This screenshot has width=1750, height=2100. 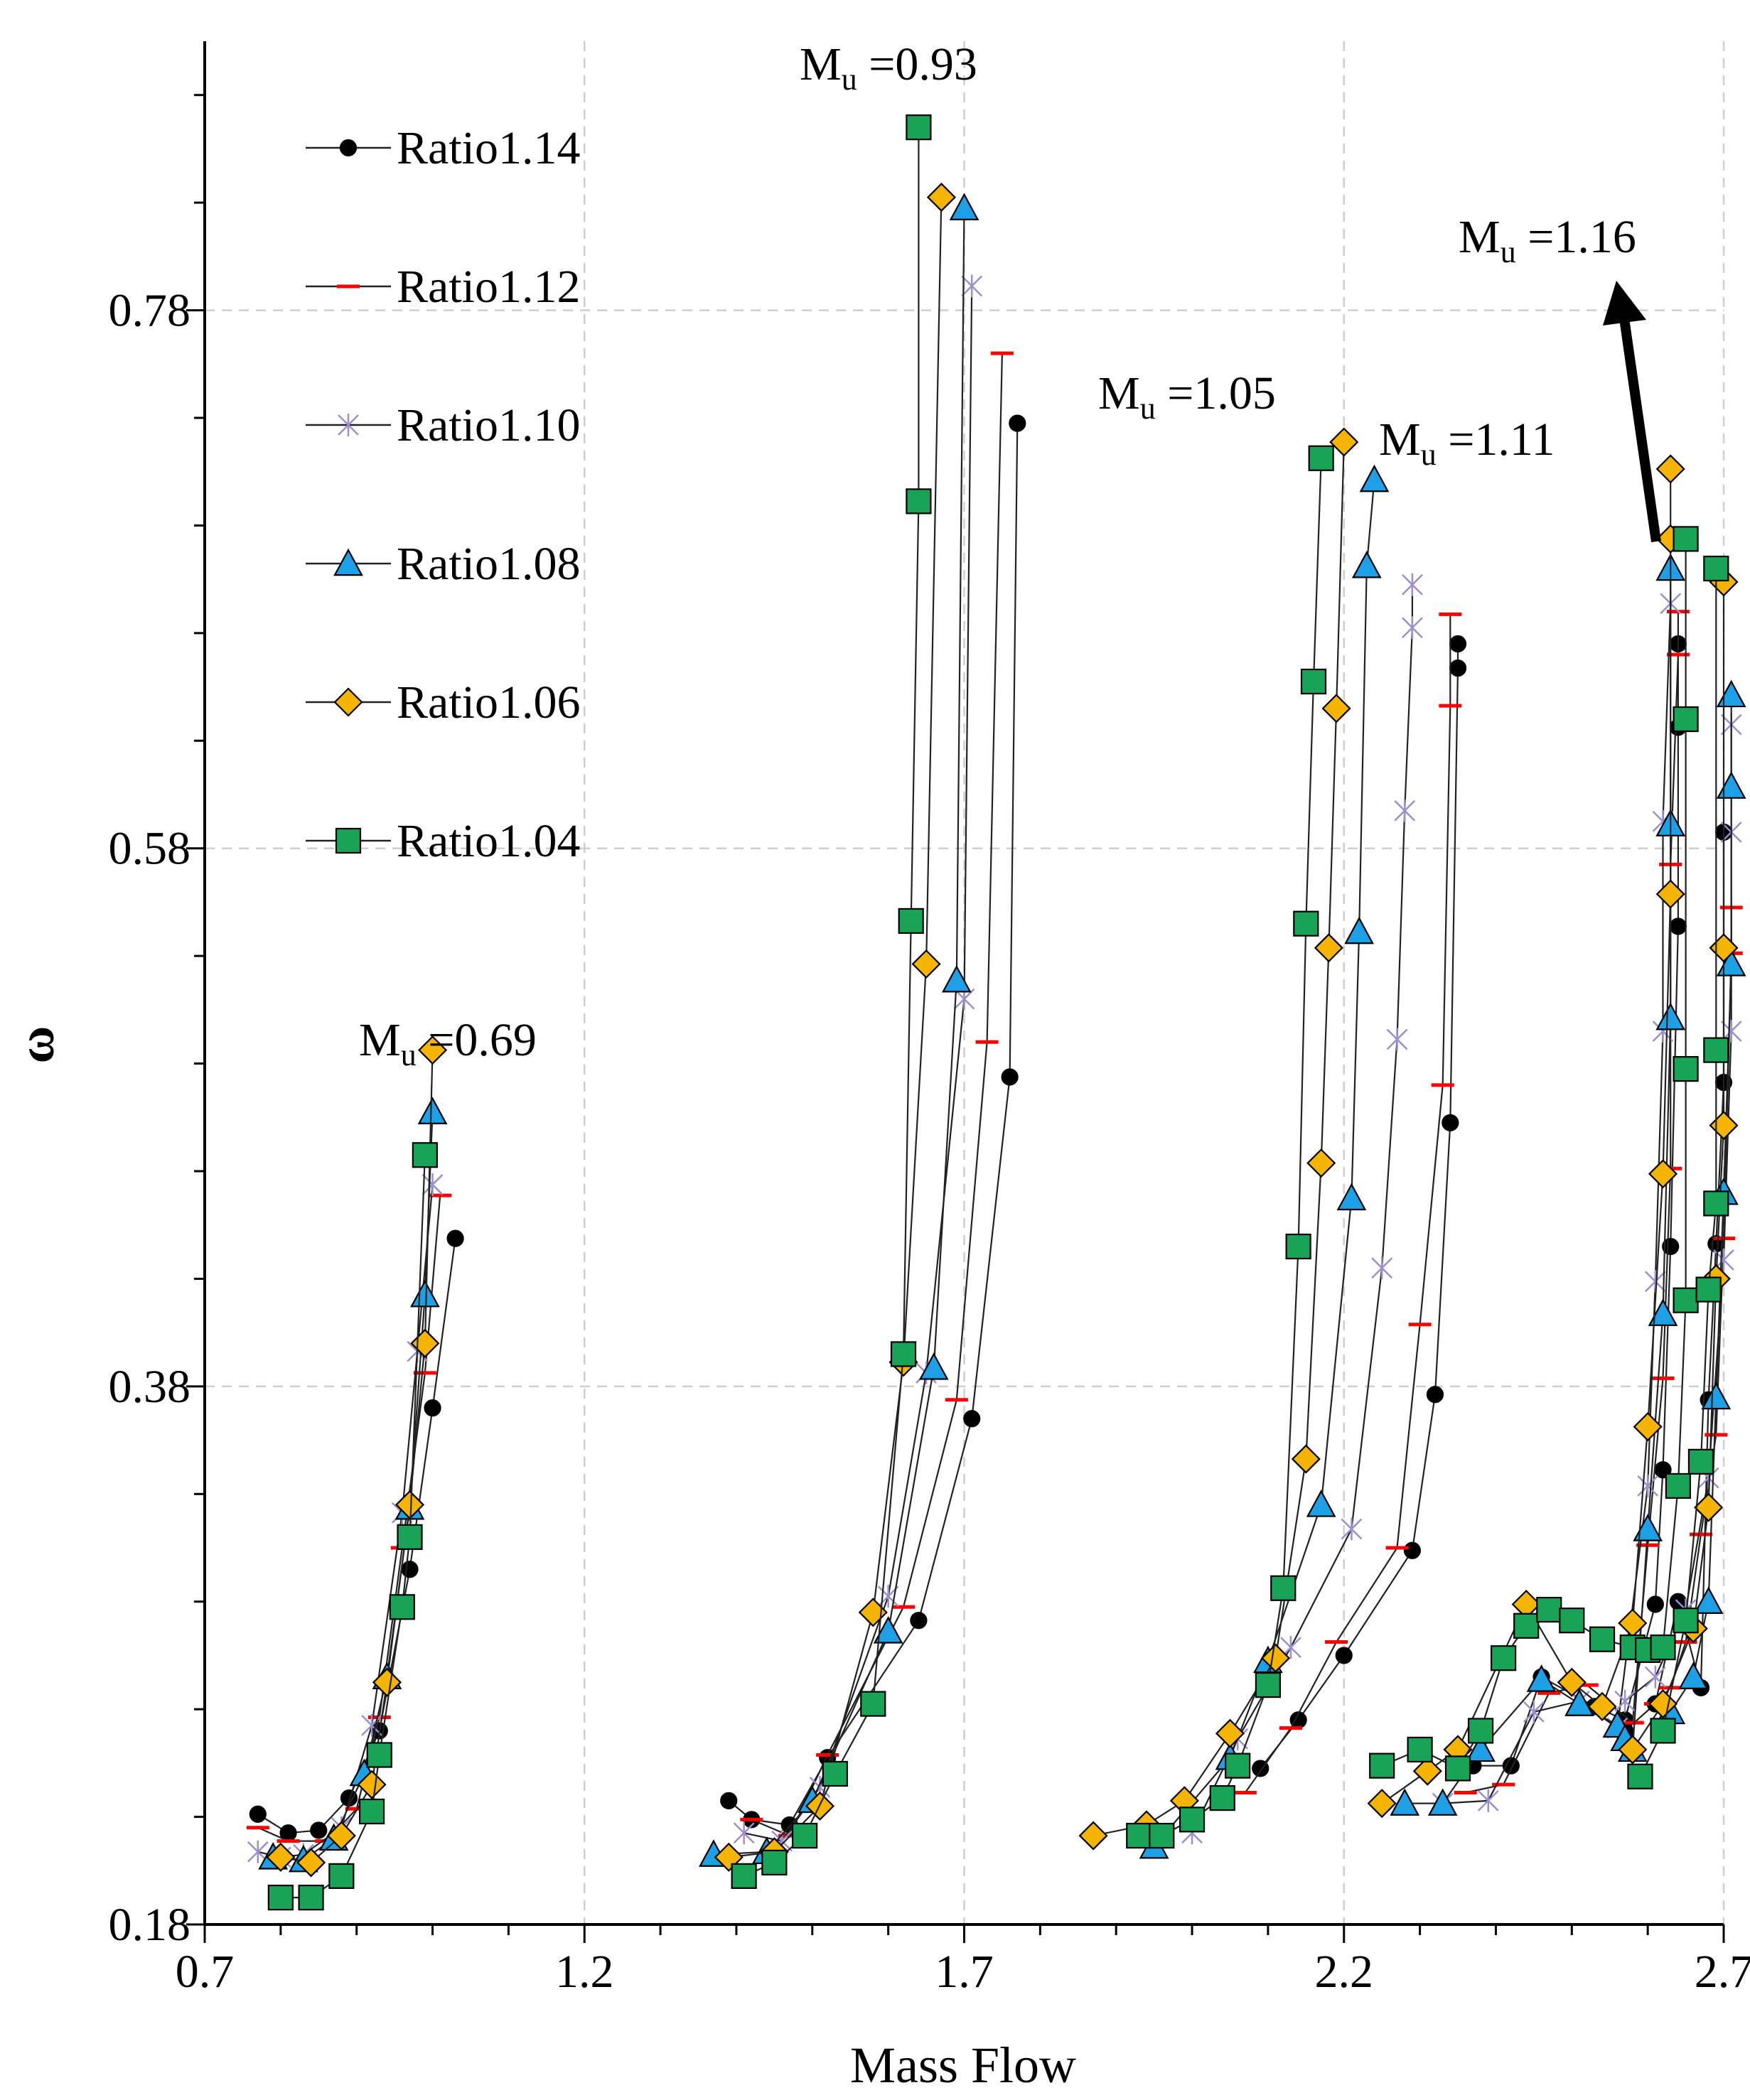 What do you see at coordinates (489, 148) in the screenshot?
I see `legend-label: Ratio1.14` at bounding box center [489, 148].